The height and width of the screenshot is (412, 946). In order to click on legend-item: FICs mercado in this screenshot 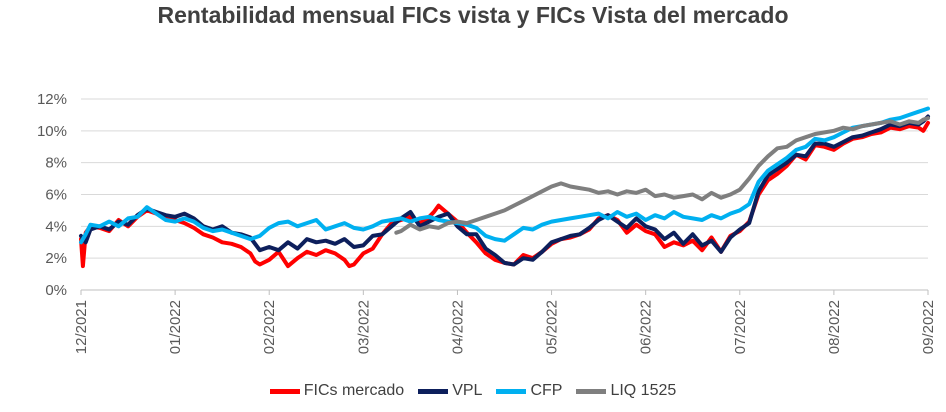, I will do `click(337, 391)`.